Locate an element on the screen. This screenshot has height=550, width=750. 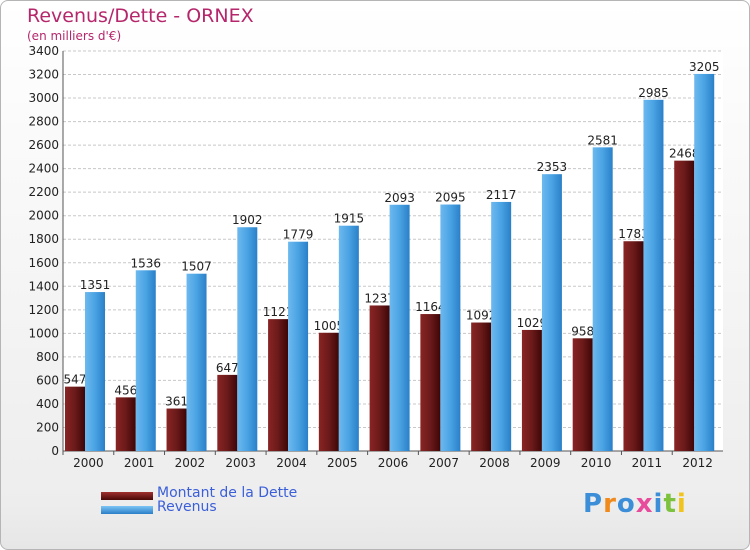
legend-label-revenus: Revenus is located at coordinates (187, 507).